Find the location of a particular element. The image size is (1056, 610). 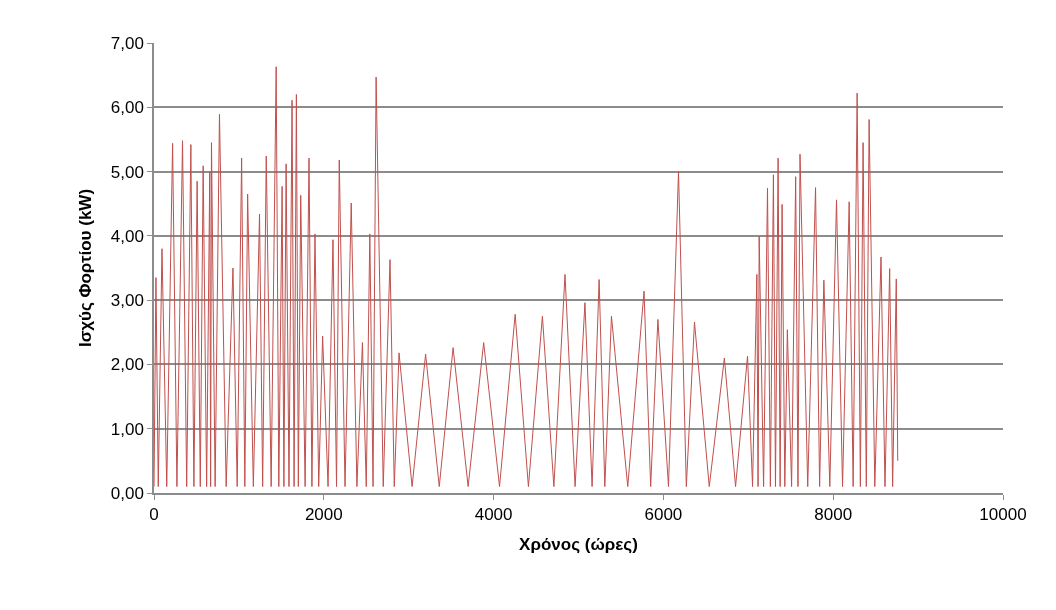

x-tick-label: 2000 is located at coordinates (323, 515).